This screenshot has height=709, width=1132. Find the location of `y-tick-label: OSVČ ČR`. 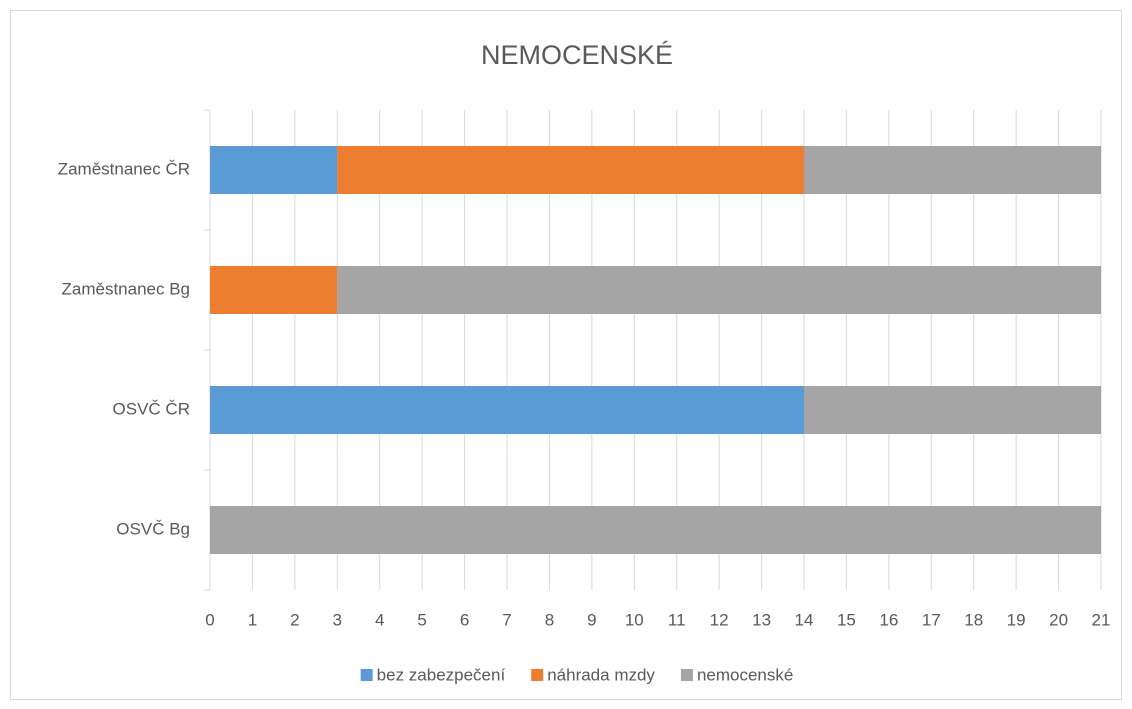

y-tick-label: OSVČ ČR is located at coordinates (151, 408).